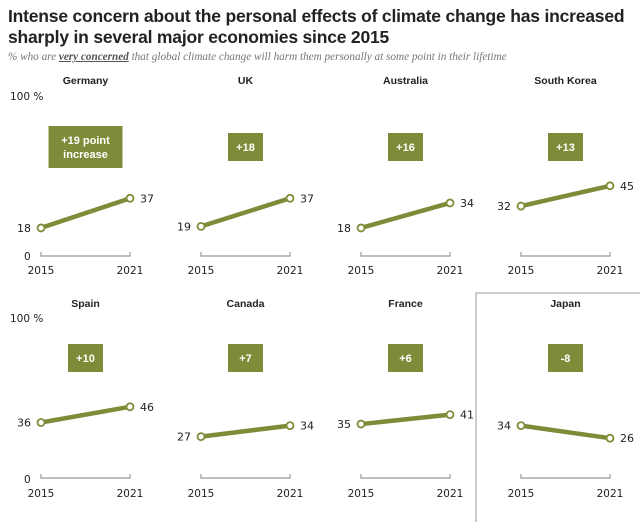 The width and height of the screenshot is (640, 522). Describe the element at coordinates (245, 254) in the screenshot. I see `x-axis-uk` at that location.